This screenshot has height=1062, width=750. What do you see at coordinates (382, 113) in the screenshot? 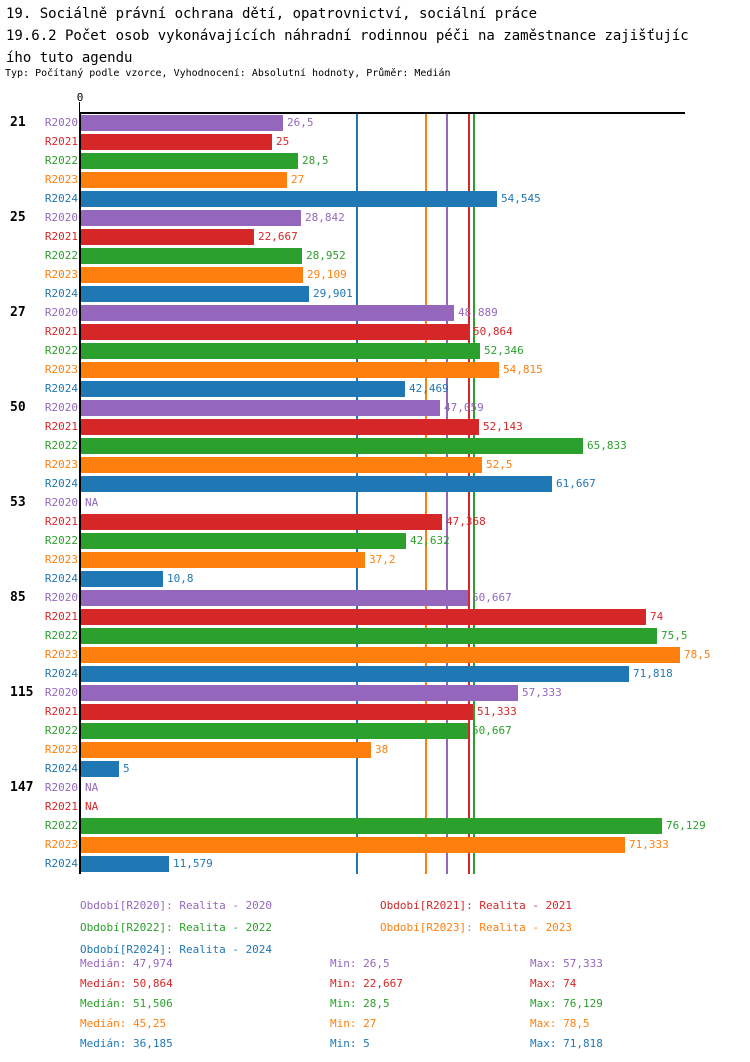
I see `x-axis-line` at bounding box center [382, 113].